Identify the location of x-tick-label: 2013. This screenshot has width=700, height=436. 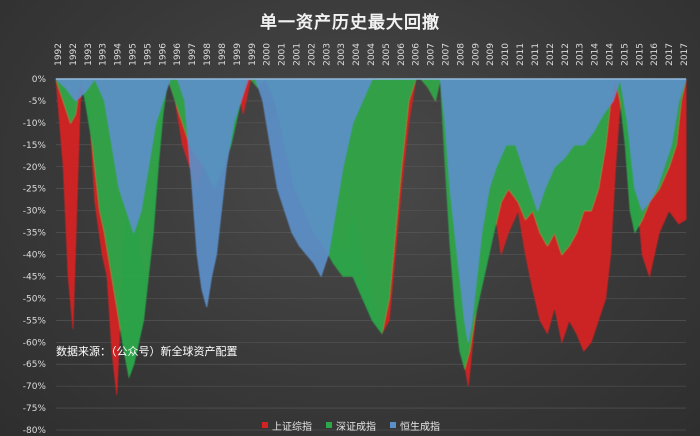
(581, 54).